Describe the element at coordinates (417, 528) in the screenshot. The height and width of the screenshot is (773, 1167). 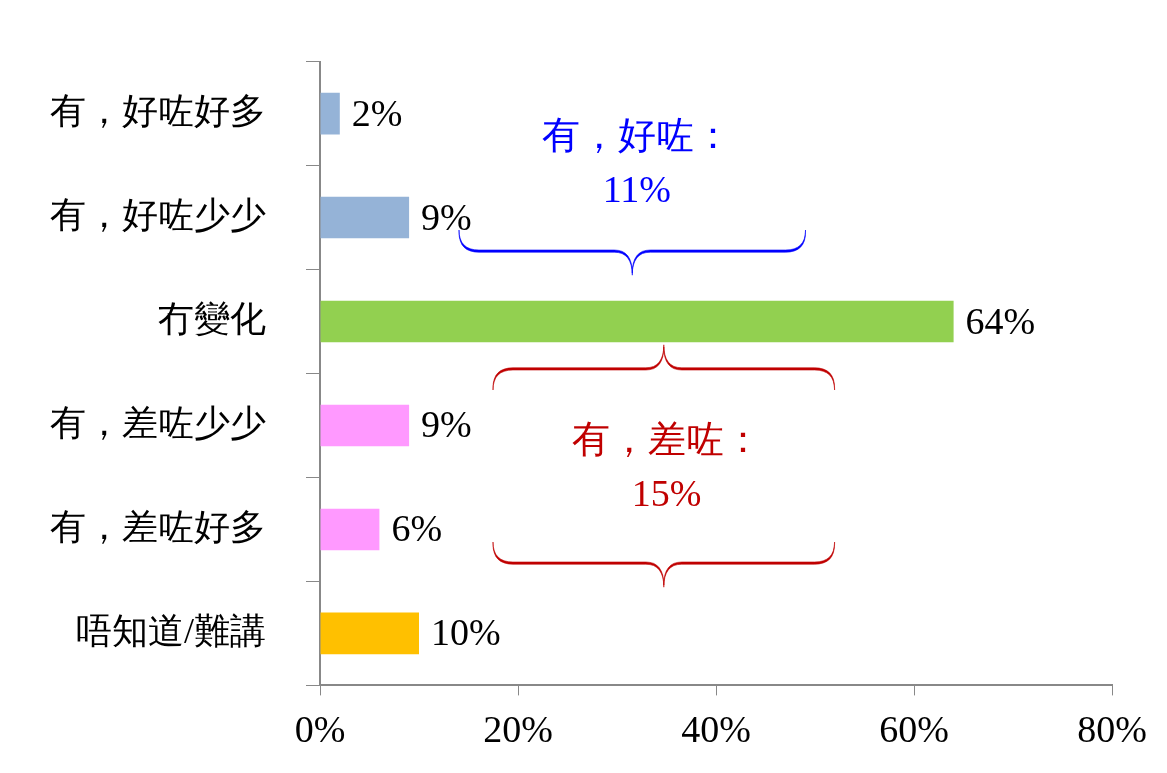
I see `data-label: 6%` at that location.